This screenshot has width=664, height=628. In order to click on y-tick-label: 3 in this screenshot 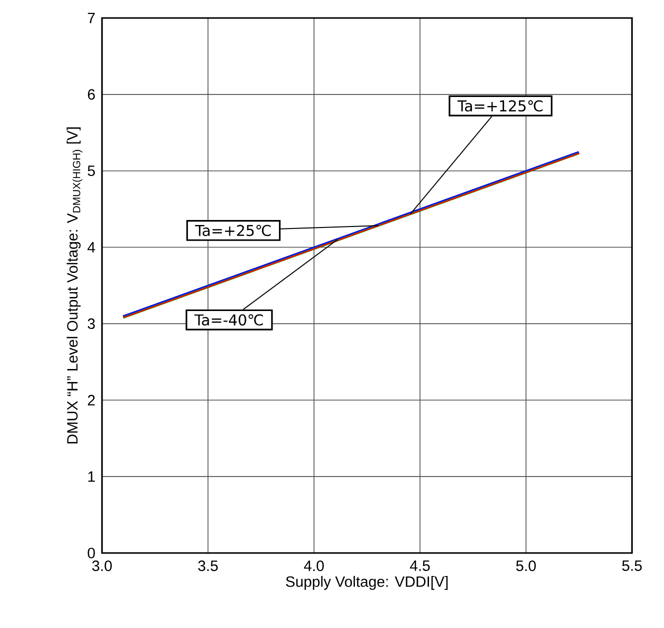, I will do `click(91, 323)`.